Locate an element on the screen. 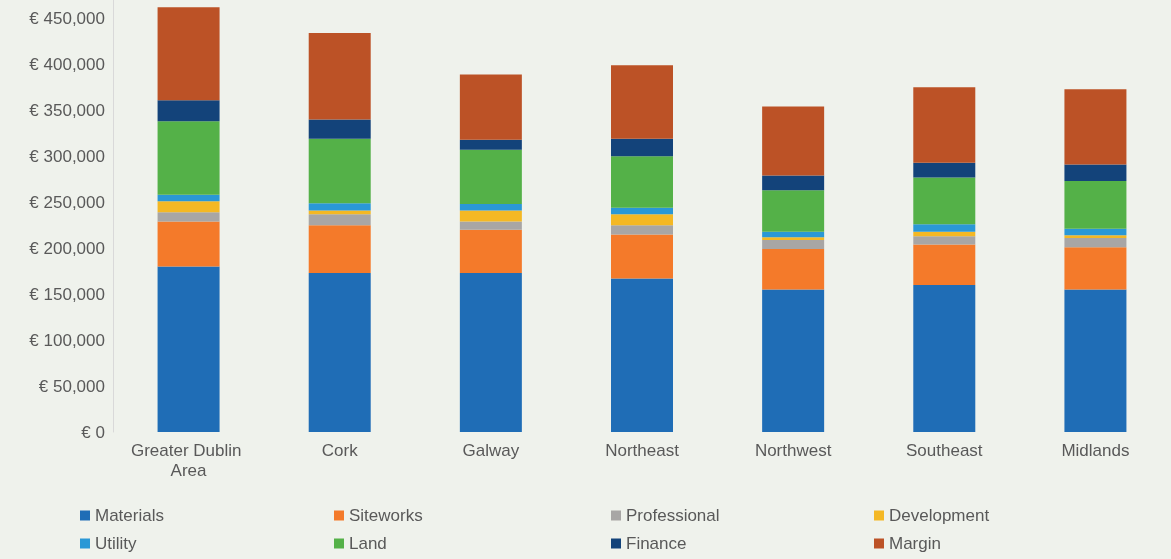  legend-label: Finance is located at coordinates (656, 543).